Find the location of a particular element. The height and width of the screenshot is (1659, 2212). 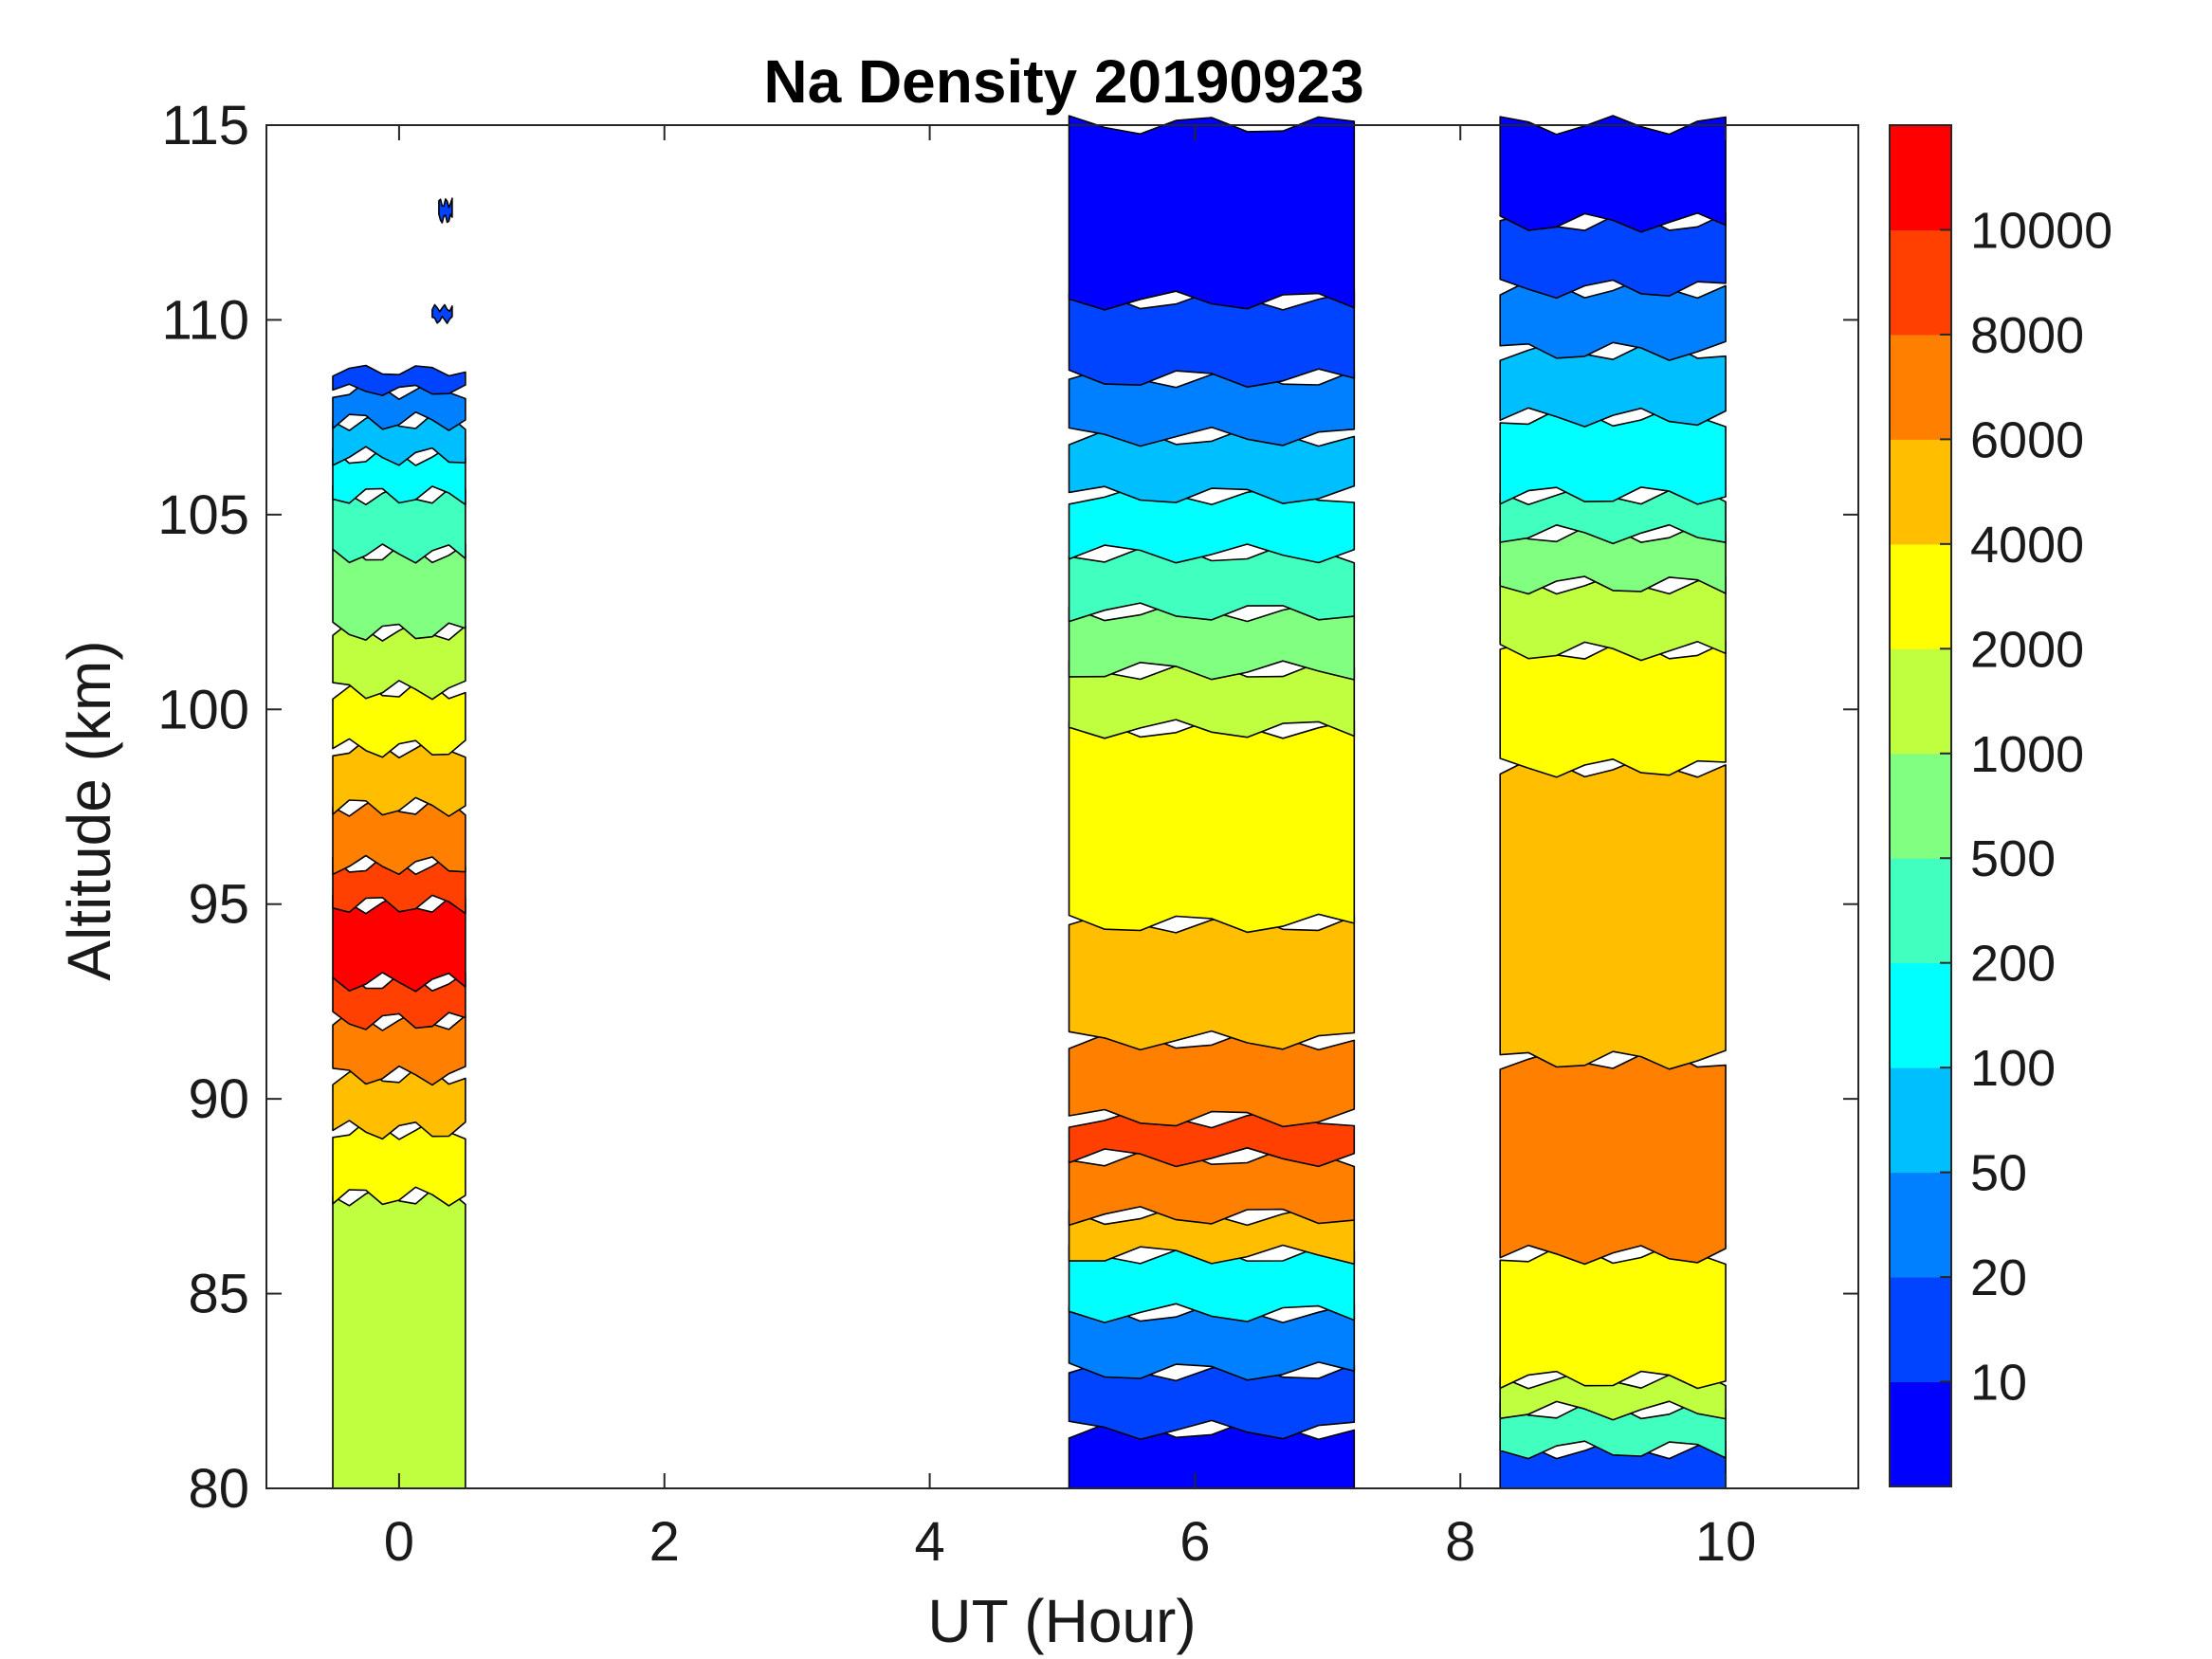

colorbar-label: 10 is located at coordinates (1998, 1383).